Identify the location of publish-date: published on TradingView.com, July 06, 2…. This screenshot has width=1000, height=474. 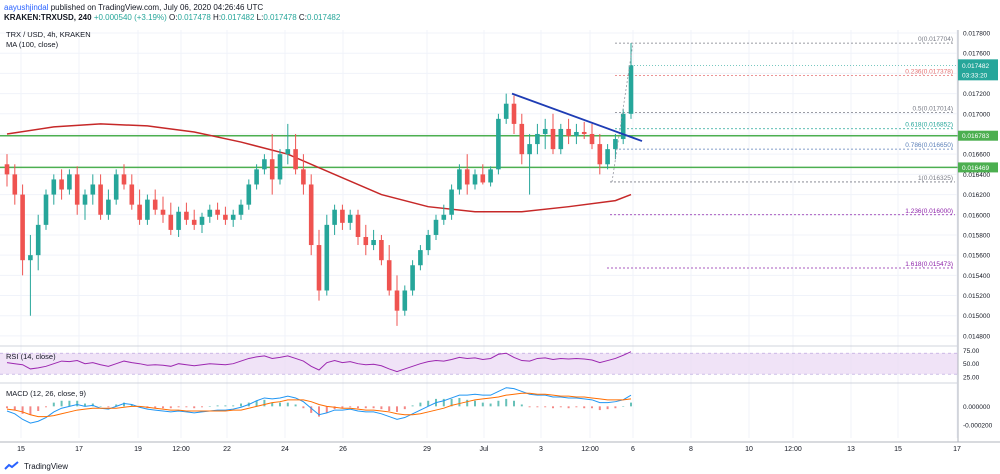
(157, 7).